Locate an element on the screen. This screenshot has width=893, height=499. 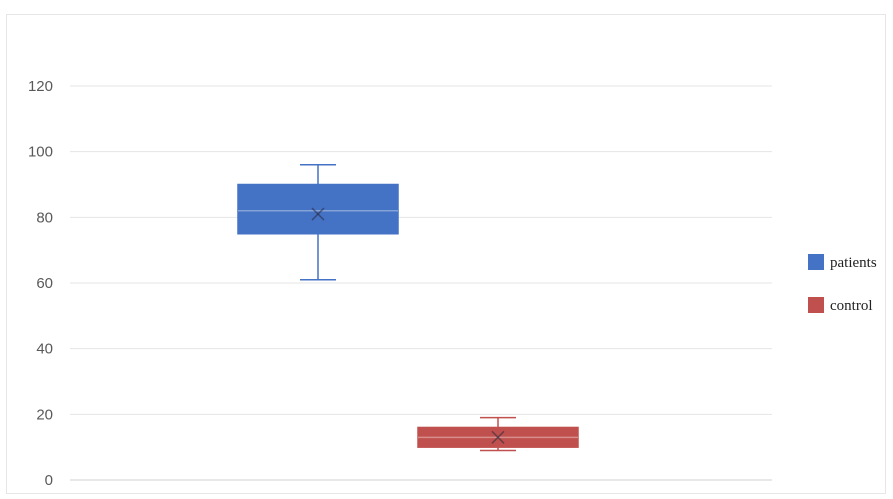
iqr-box is located at coordinates (318, 209).